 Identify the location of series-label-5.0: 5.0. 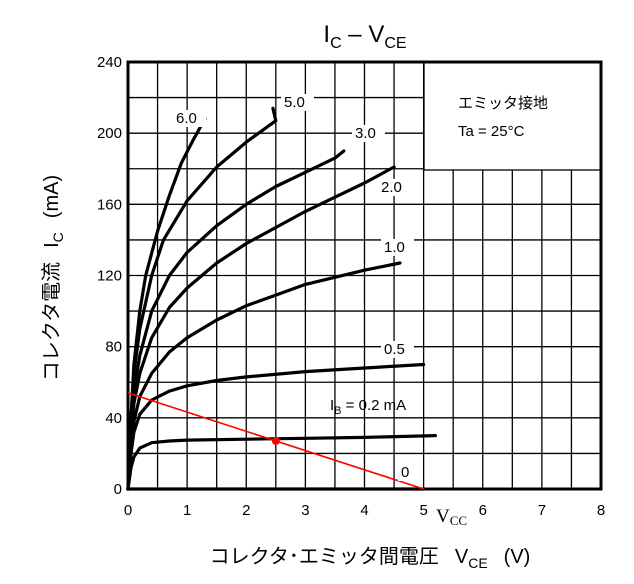
(294, 102).